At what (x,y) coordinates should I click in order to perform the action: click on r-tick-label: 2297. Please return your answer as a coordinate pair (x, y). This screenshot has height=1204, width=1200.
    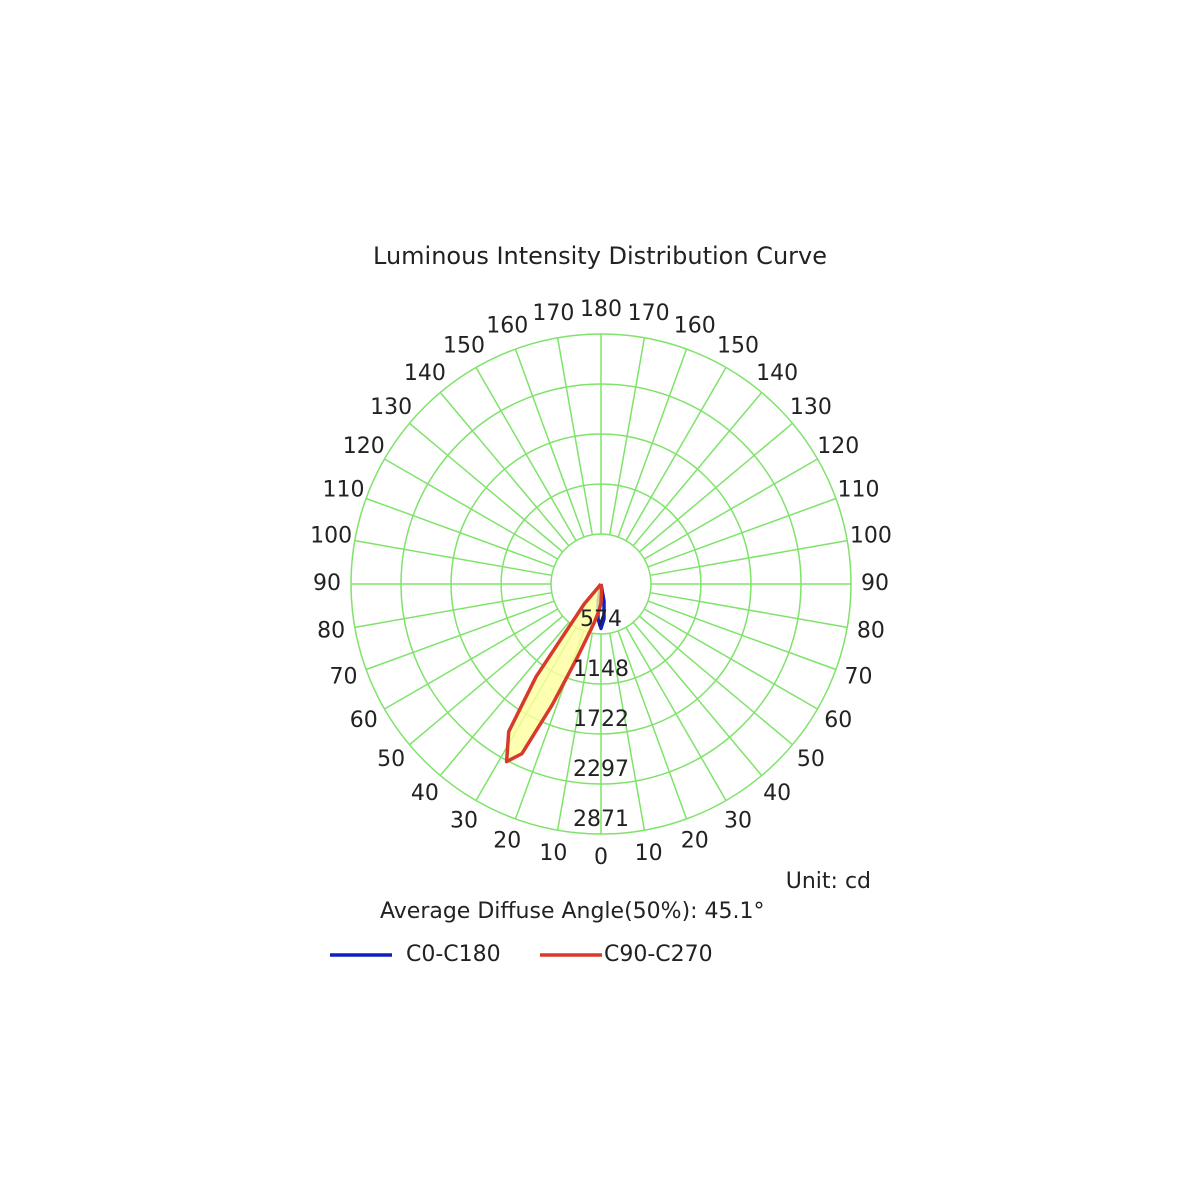
    Looking at the image, I should click on (601, 769).